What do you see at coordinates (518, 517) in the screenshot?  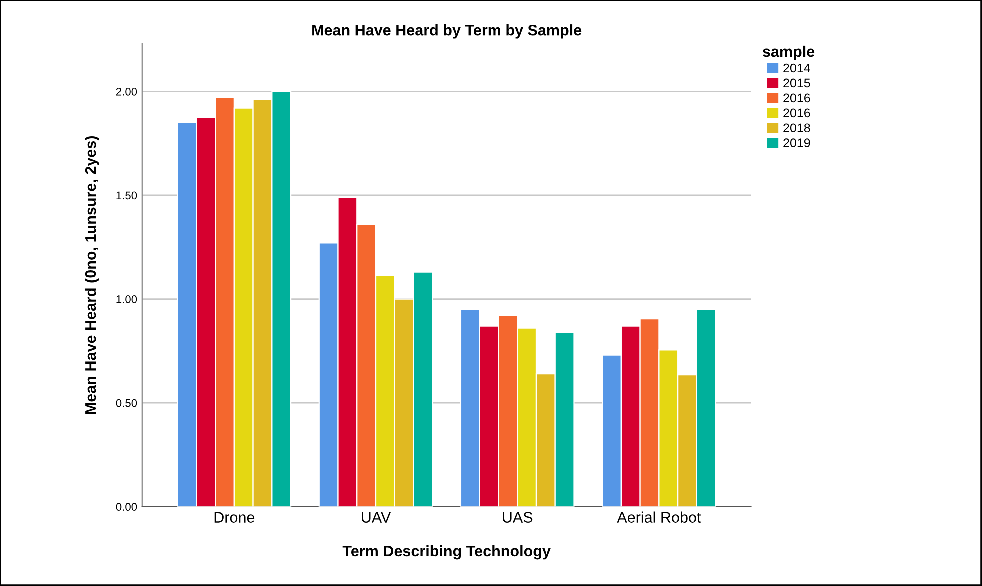 I see `x-tick-label: UAS` at bounding box center [518, 517].